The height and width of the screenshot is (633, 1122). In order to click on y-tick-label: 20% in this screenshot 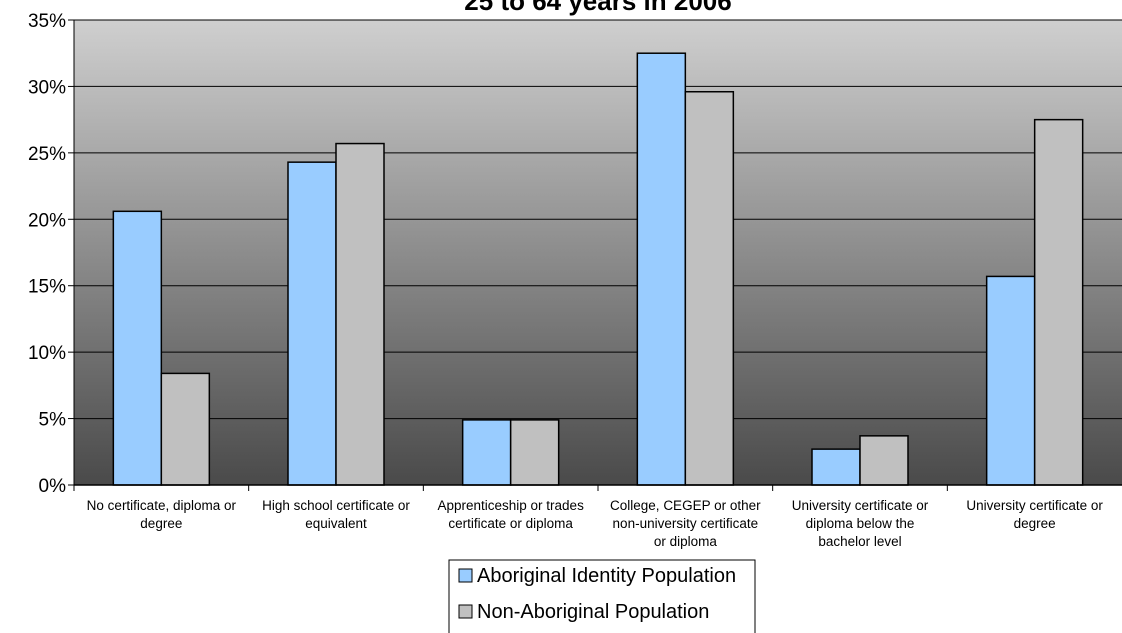, I will do `click(47, 220)`.